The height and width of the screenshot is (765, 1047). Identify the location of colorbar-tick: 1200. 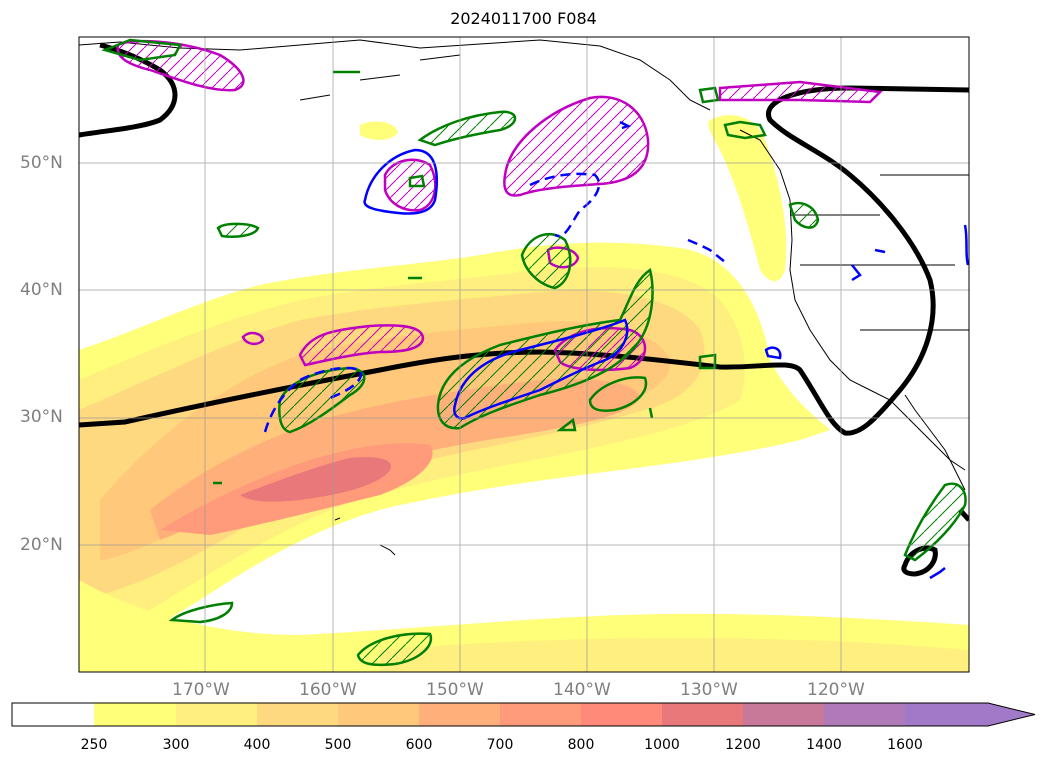
(743, 745).